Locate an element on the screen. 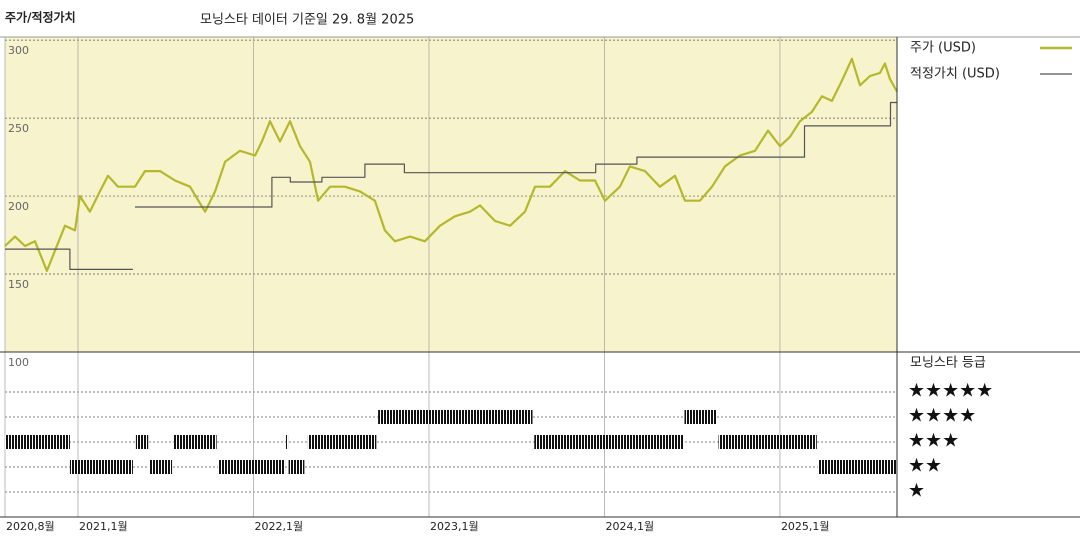  y-tick-label: 200 is located at coordinates (18, 206).